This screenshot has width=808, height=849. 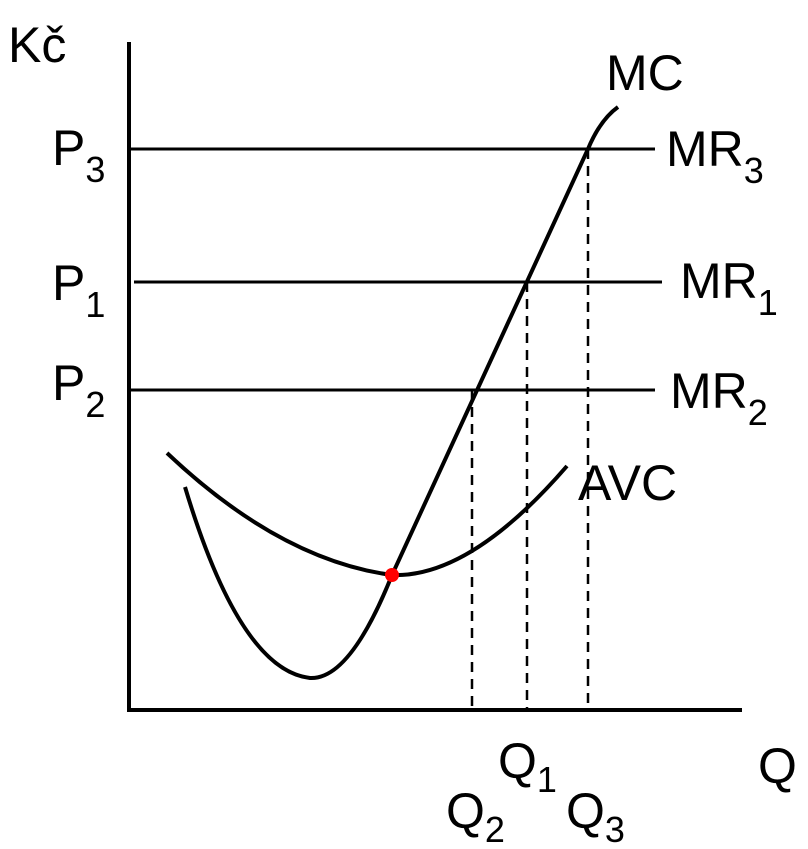 I want to click on mr2-label: MR2, so click(x=719, y=398).